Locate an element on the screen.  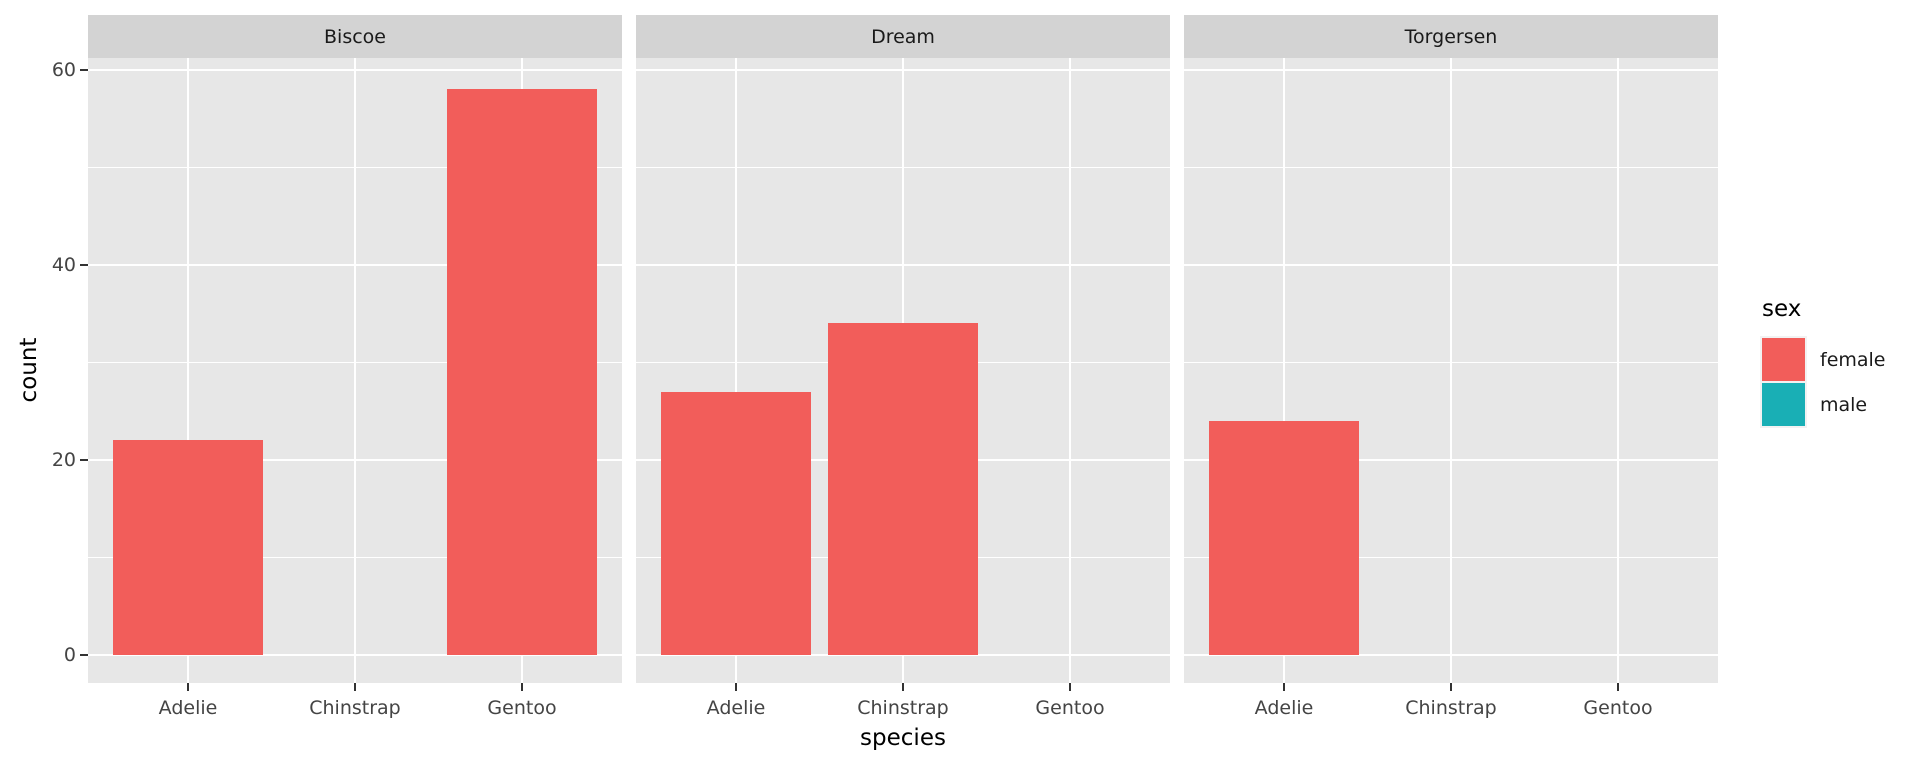
bar-female-chinstrap is located at coordinates (903, 489).